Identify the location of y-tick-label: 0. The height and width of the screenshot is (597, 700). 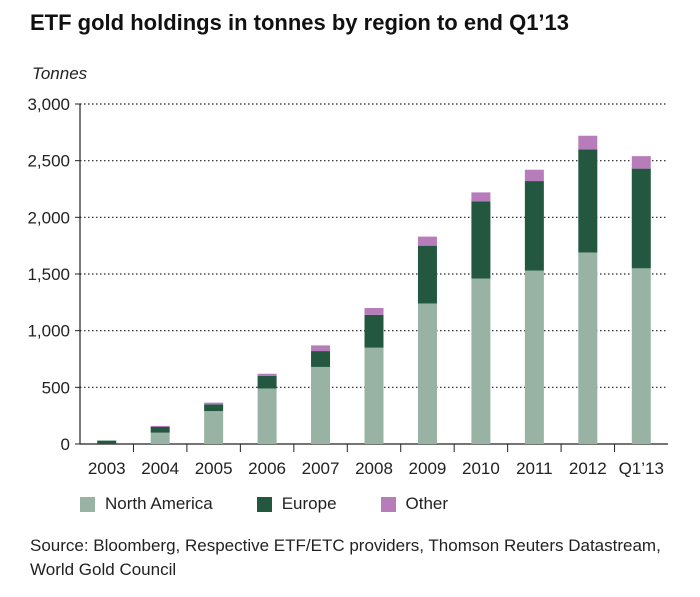
(65, 444).